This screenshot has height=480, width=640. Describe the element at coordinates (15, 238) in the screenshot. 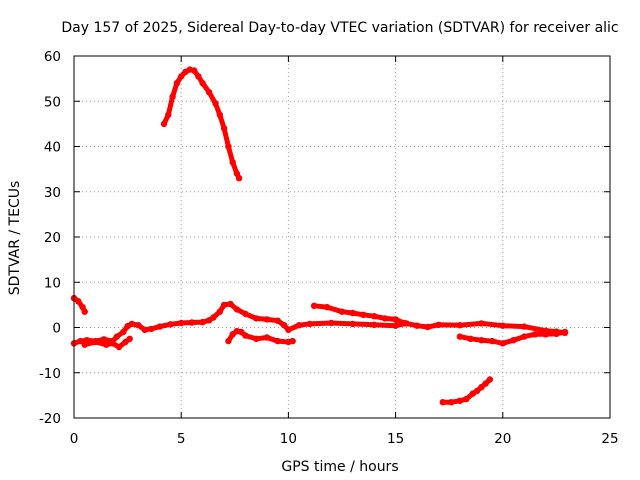

I see `y-axis-label: SDTVAR / TECUs` at that location.